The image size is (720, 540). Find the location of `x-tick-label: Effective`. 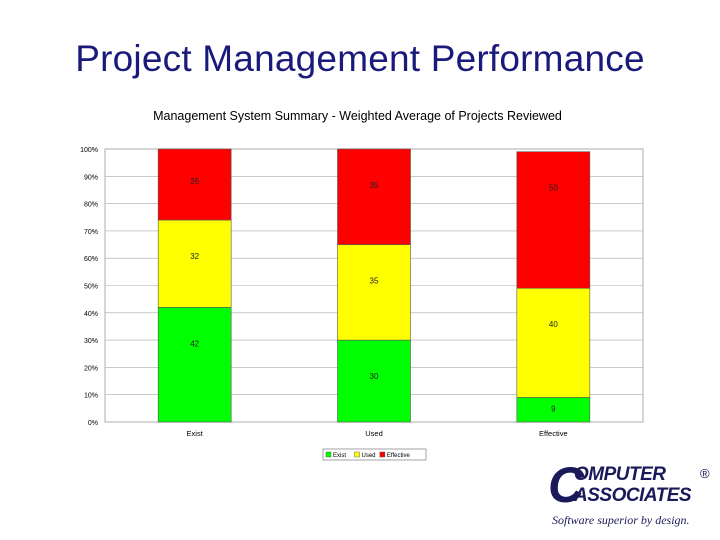

x-tick-label: Effective is located at coordinates (553, 433).